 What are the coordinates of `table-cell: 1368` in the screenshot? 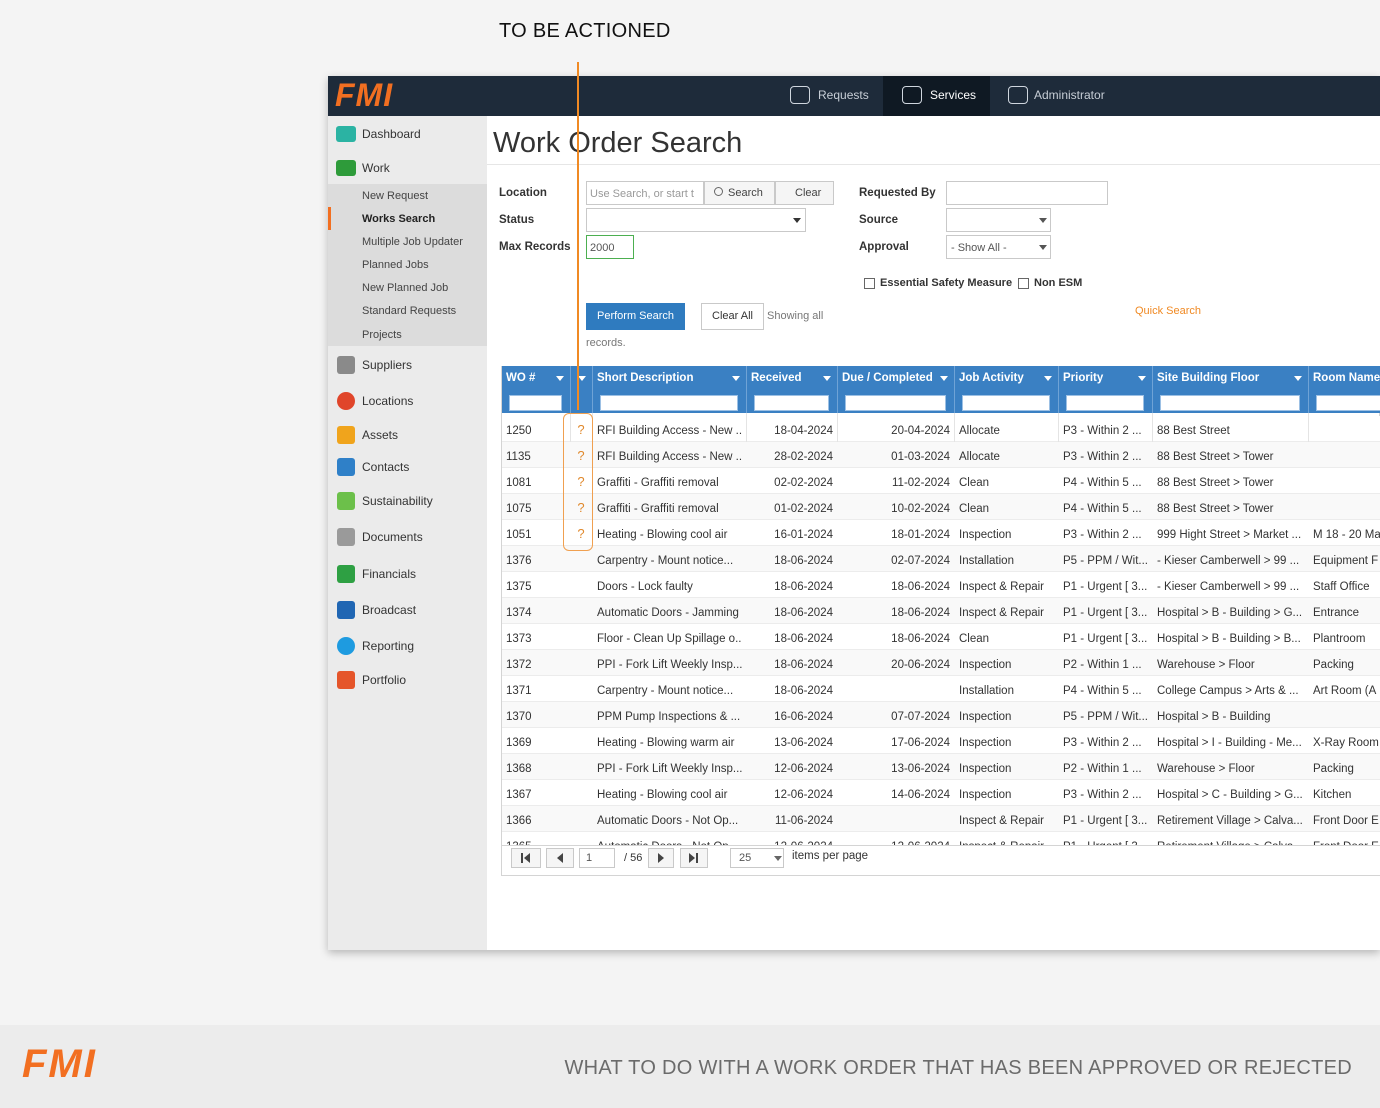 It's located at (519, 769).